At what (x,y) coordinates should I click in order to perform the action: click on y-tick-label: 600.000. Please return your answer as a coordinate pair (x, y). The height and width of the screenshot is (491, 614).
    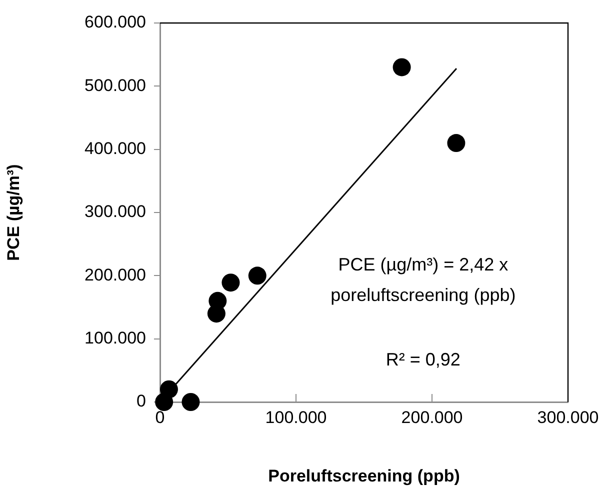
    Looking at the image, I should click on (115, 22).